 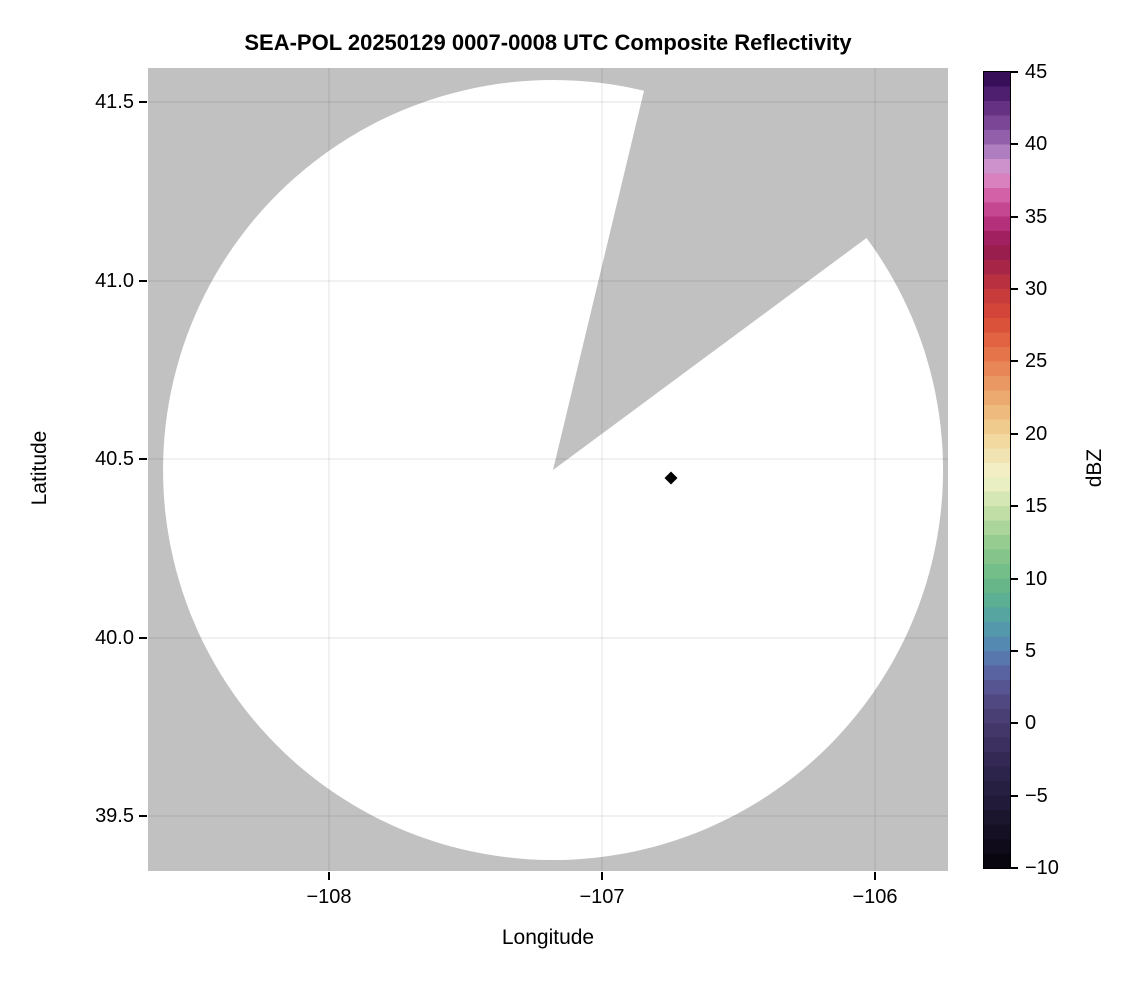 I want to click on x-tick-label: −106, so click(x=875, y=897).